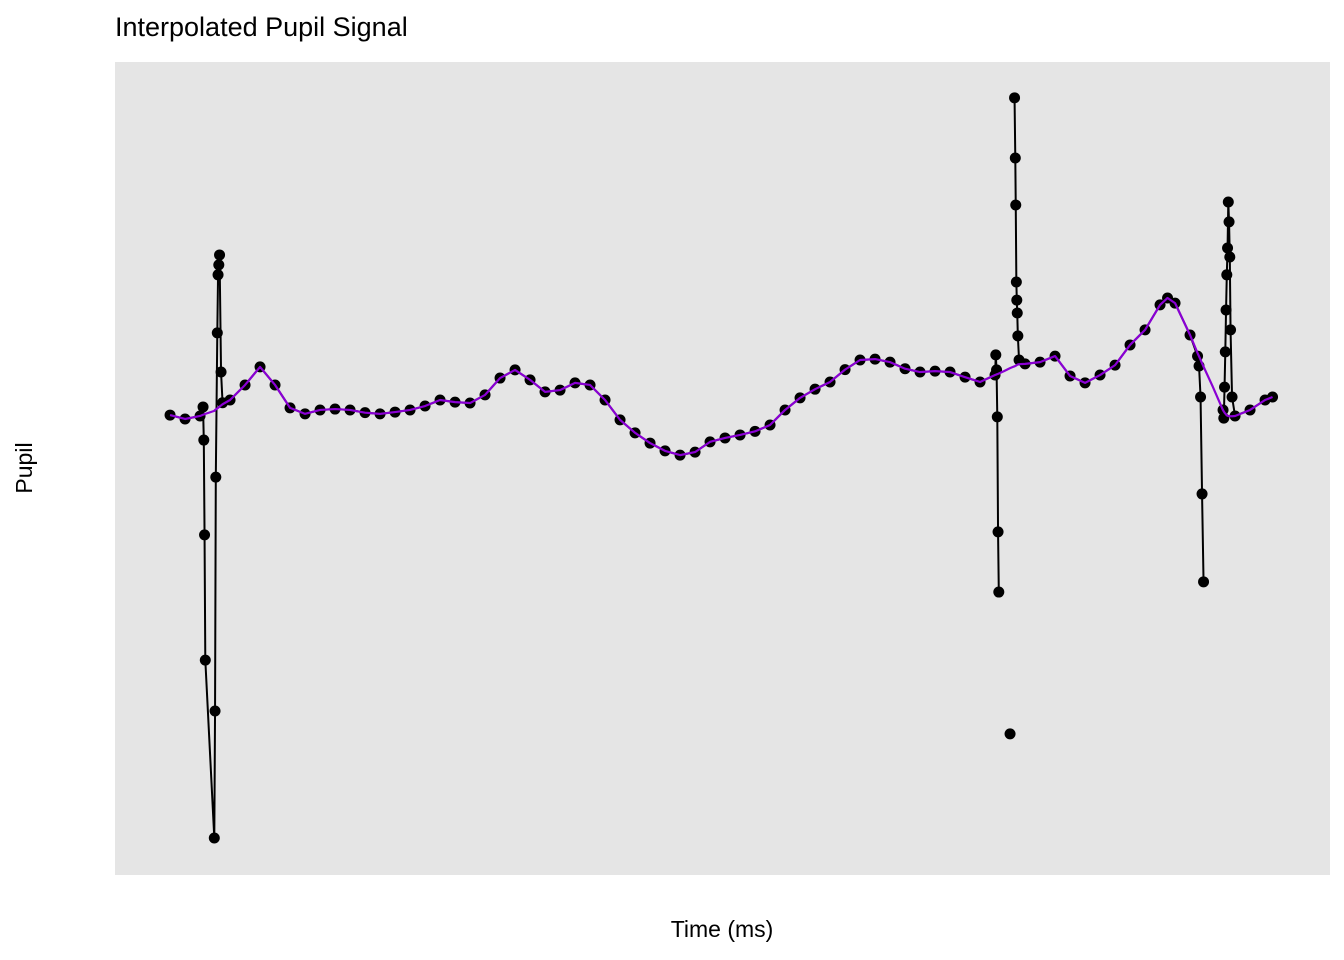 The width and height of the screenshot is (1344, 960). I want to click on series-line, so click(721, 376).